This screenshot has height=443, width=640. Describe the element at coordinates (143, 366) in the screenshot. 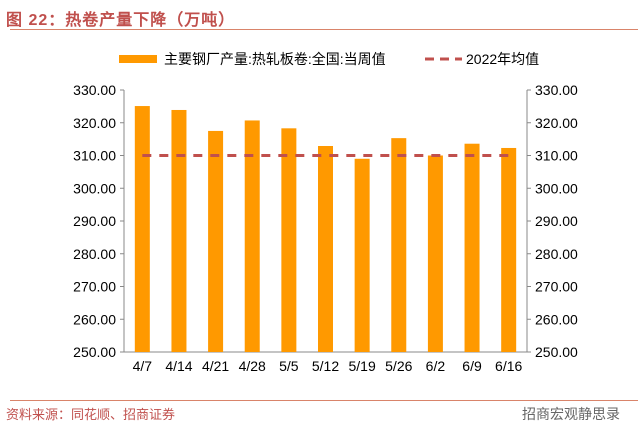

I see `x-tick-label: 4/7` at that location.